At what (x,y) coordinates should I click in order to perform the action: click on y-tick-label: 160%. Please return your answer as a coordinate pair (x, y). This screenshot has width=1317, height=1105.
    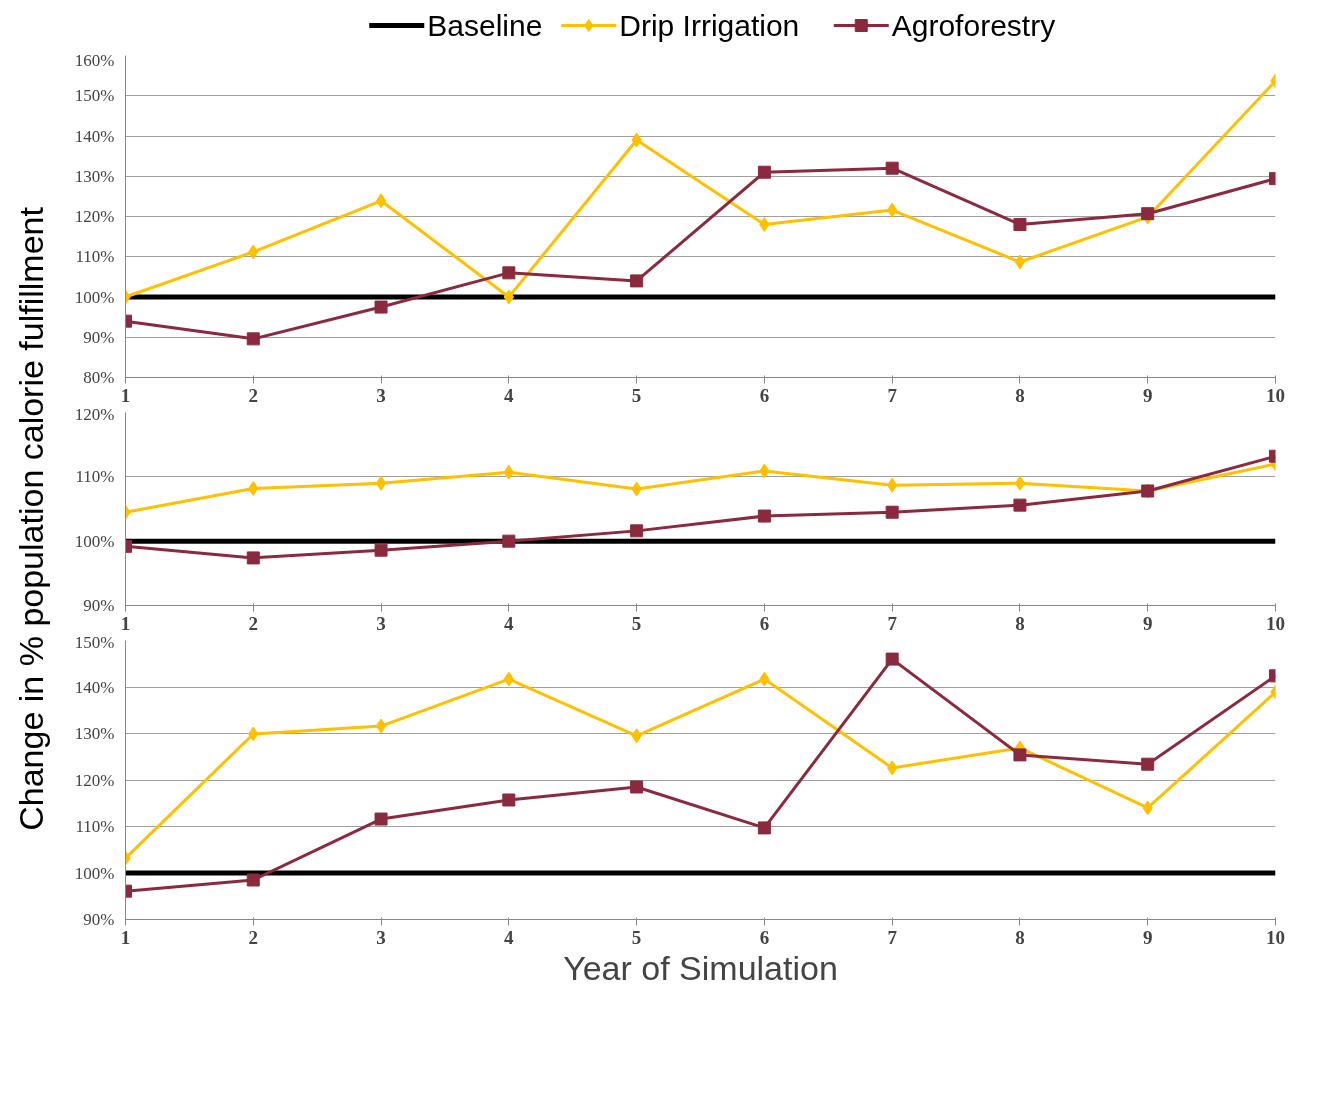
    Looking at the image, I should click on (94, 60).